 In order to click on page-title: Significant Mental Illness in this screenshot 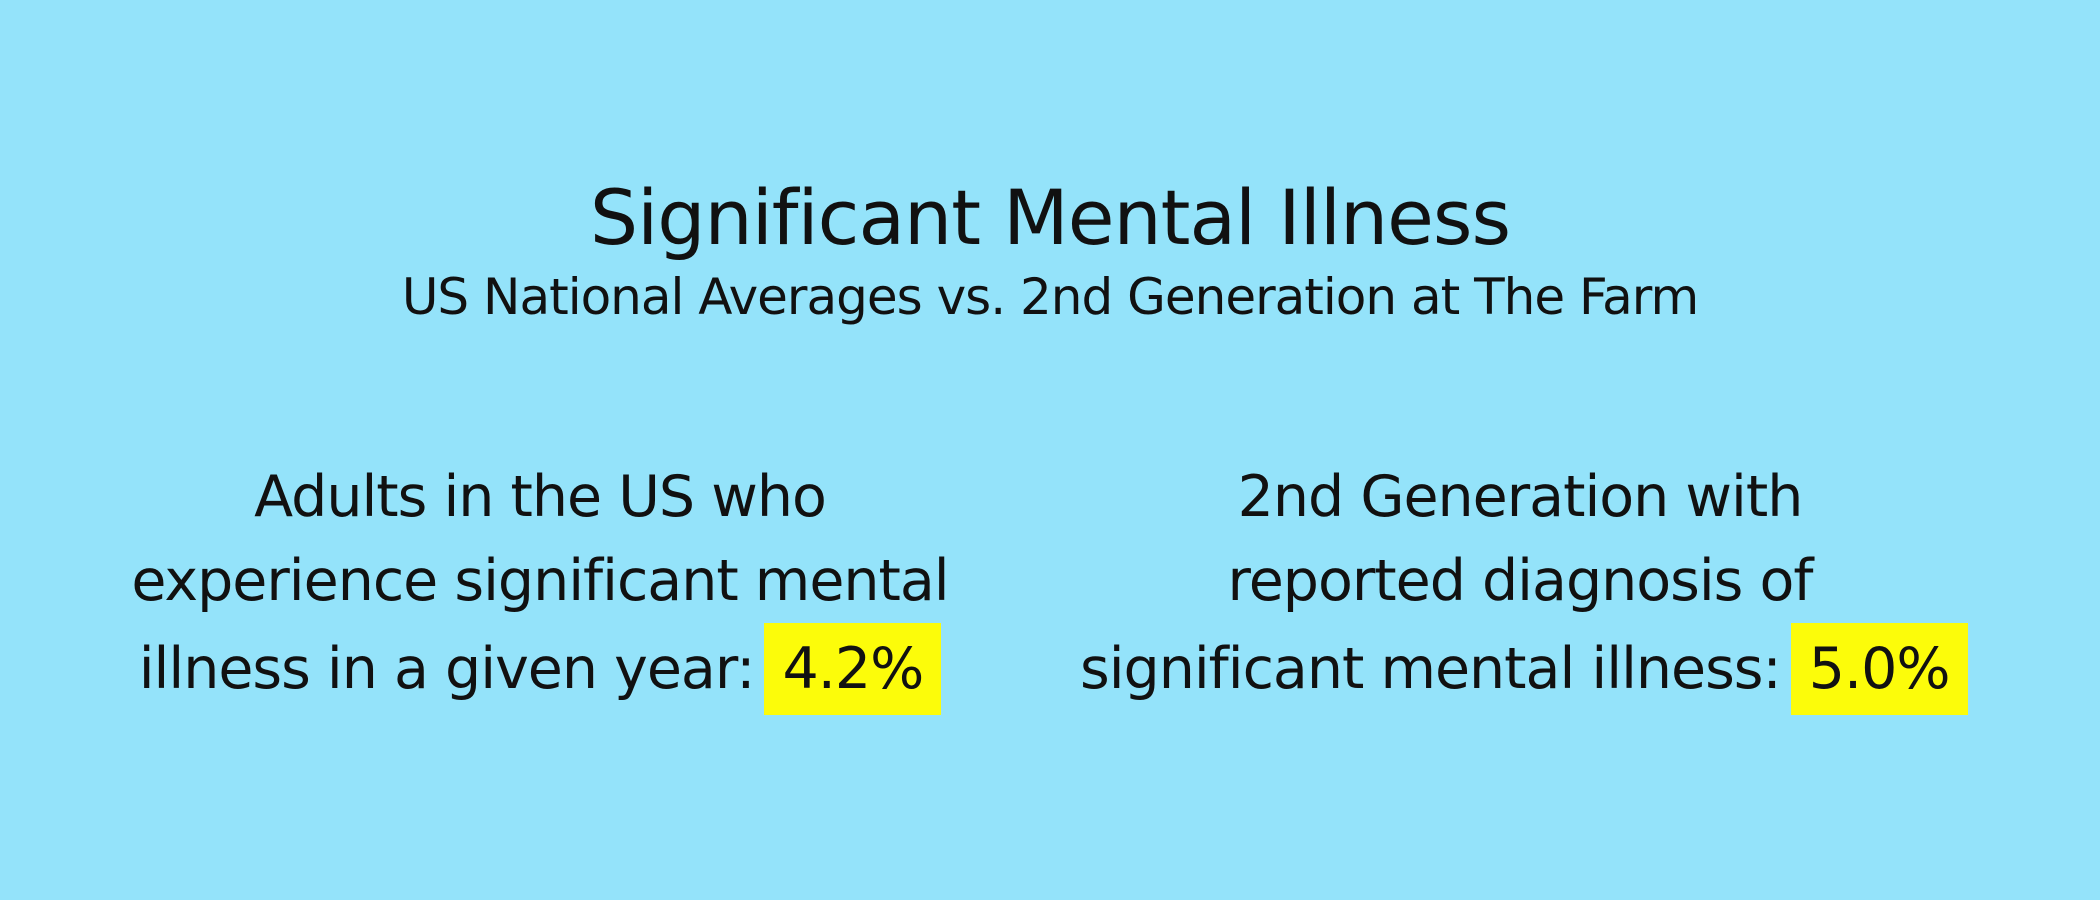, I will do `click(1050, 217)`.